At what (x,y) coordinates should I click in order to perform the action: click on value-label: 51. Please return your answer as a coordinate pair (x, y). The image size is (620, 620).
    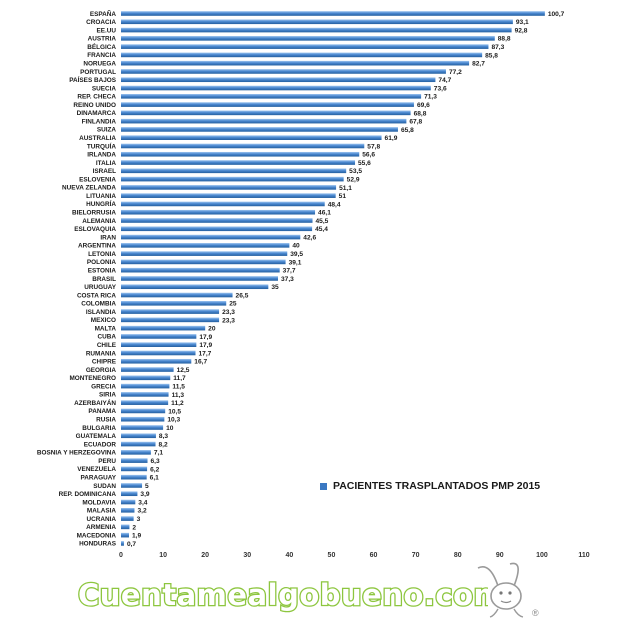
    Looking at the image, I should click on (343, 196).